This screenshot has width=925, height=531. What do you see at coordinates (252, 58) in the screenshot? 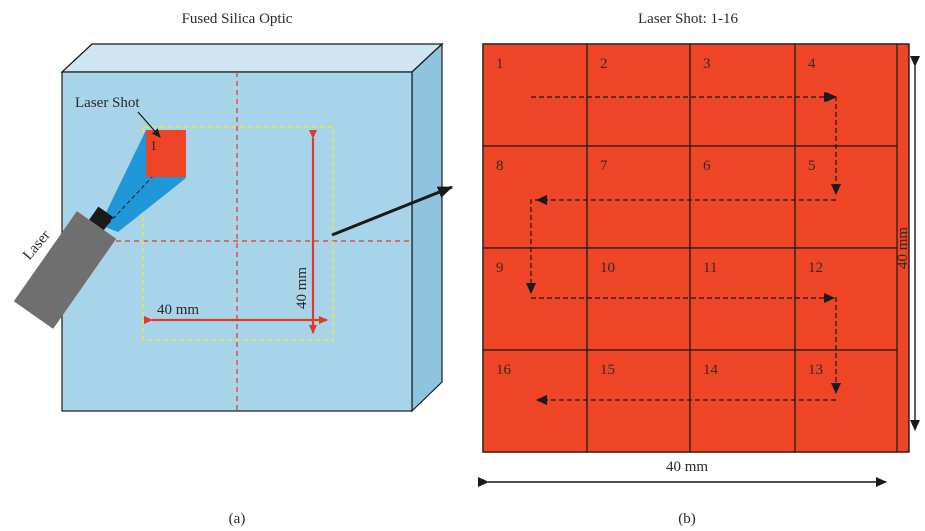
I see `optic-top-face` at bounding box center [252, 58].